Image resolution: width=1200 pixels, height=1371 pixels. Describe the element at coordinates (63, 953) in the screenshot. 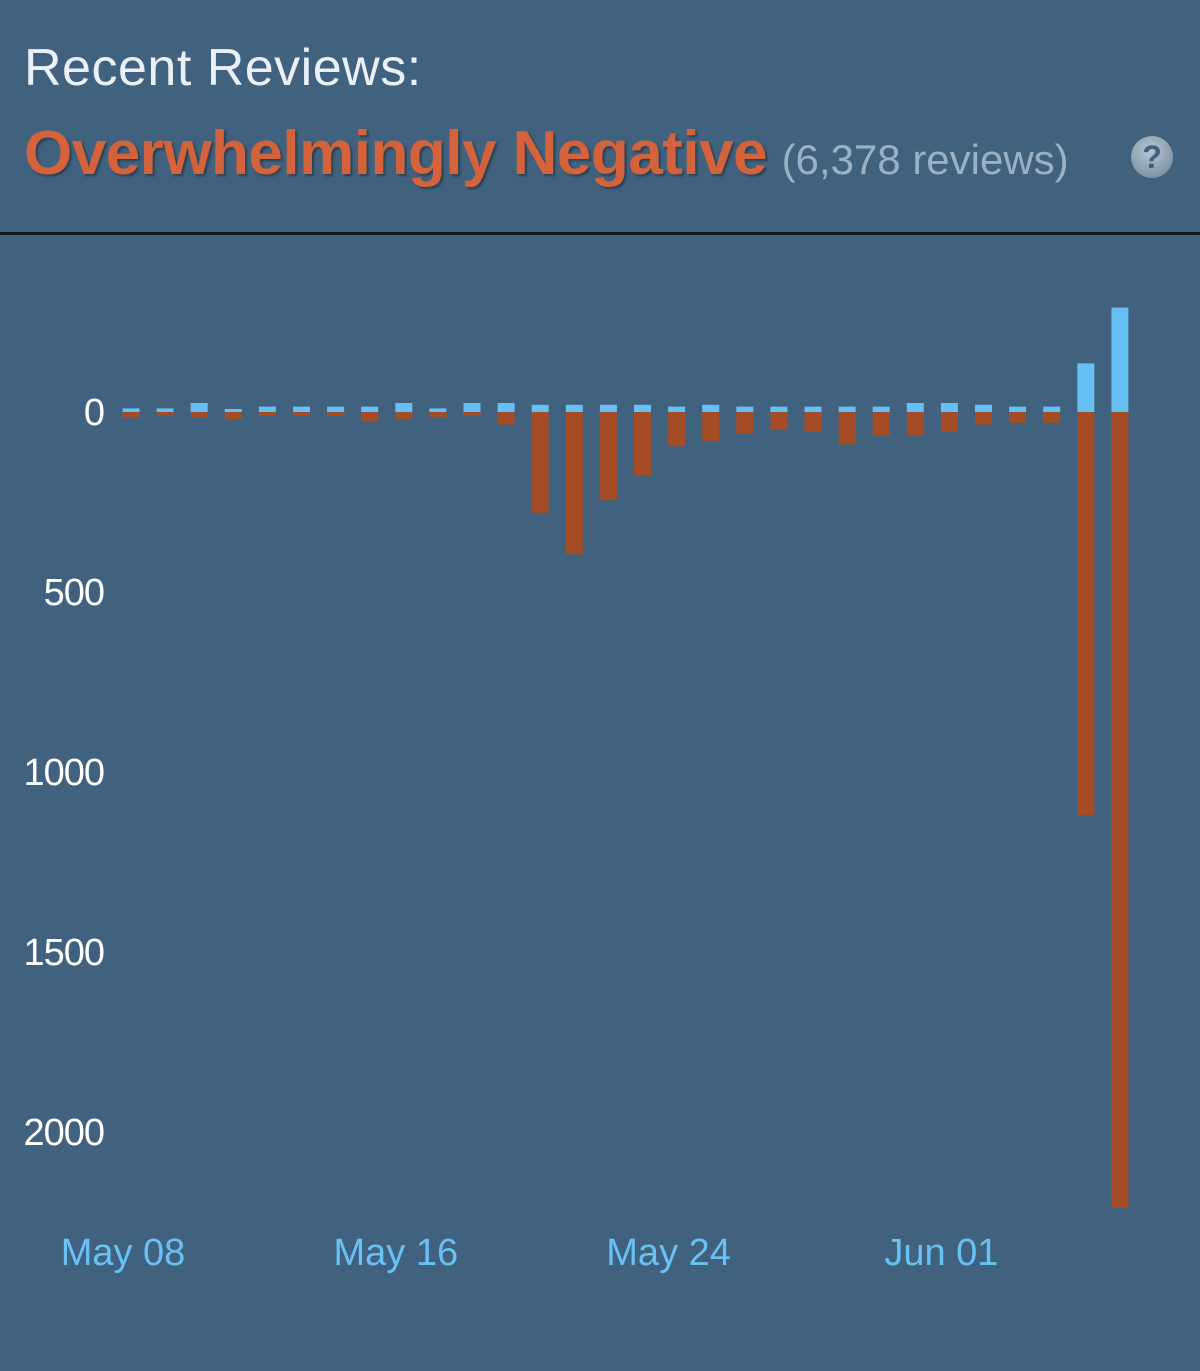

I see `y-tick-label: 1500` at that location.